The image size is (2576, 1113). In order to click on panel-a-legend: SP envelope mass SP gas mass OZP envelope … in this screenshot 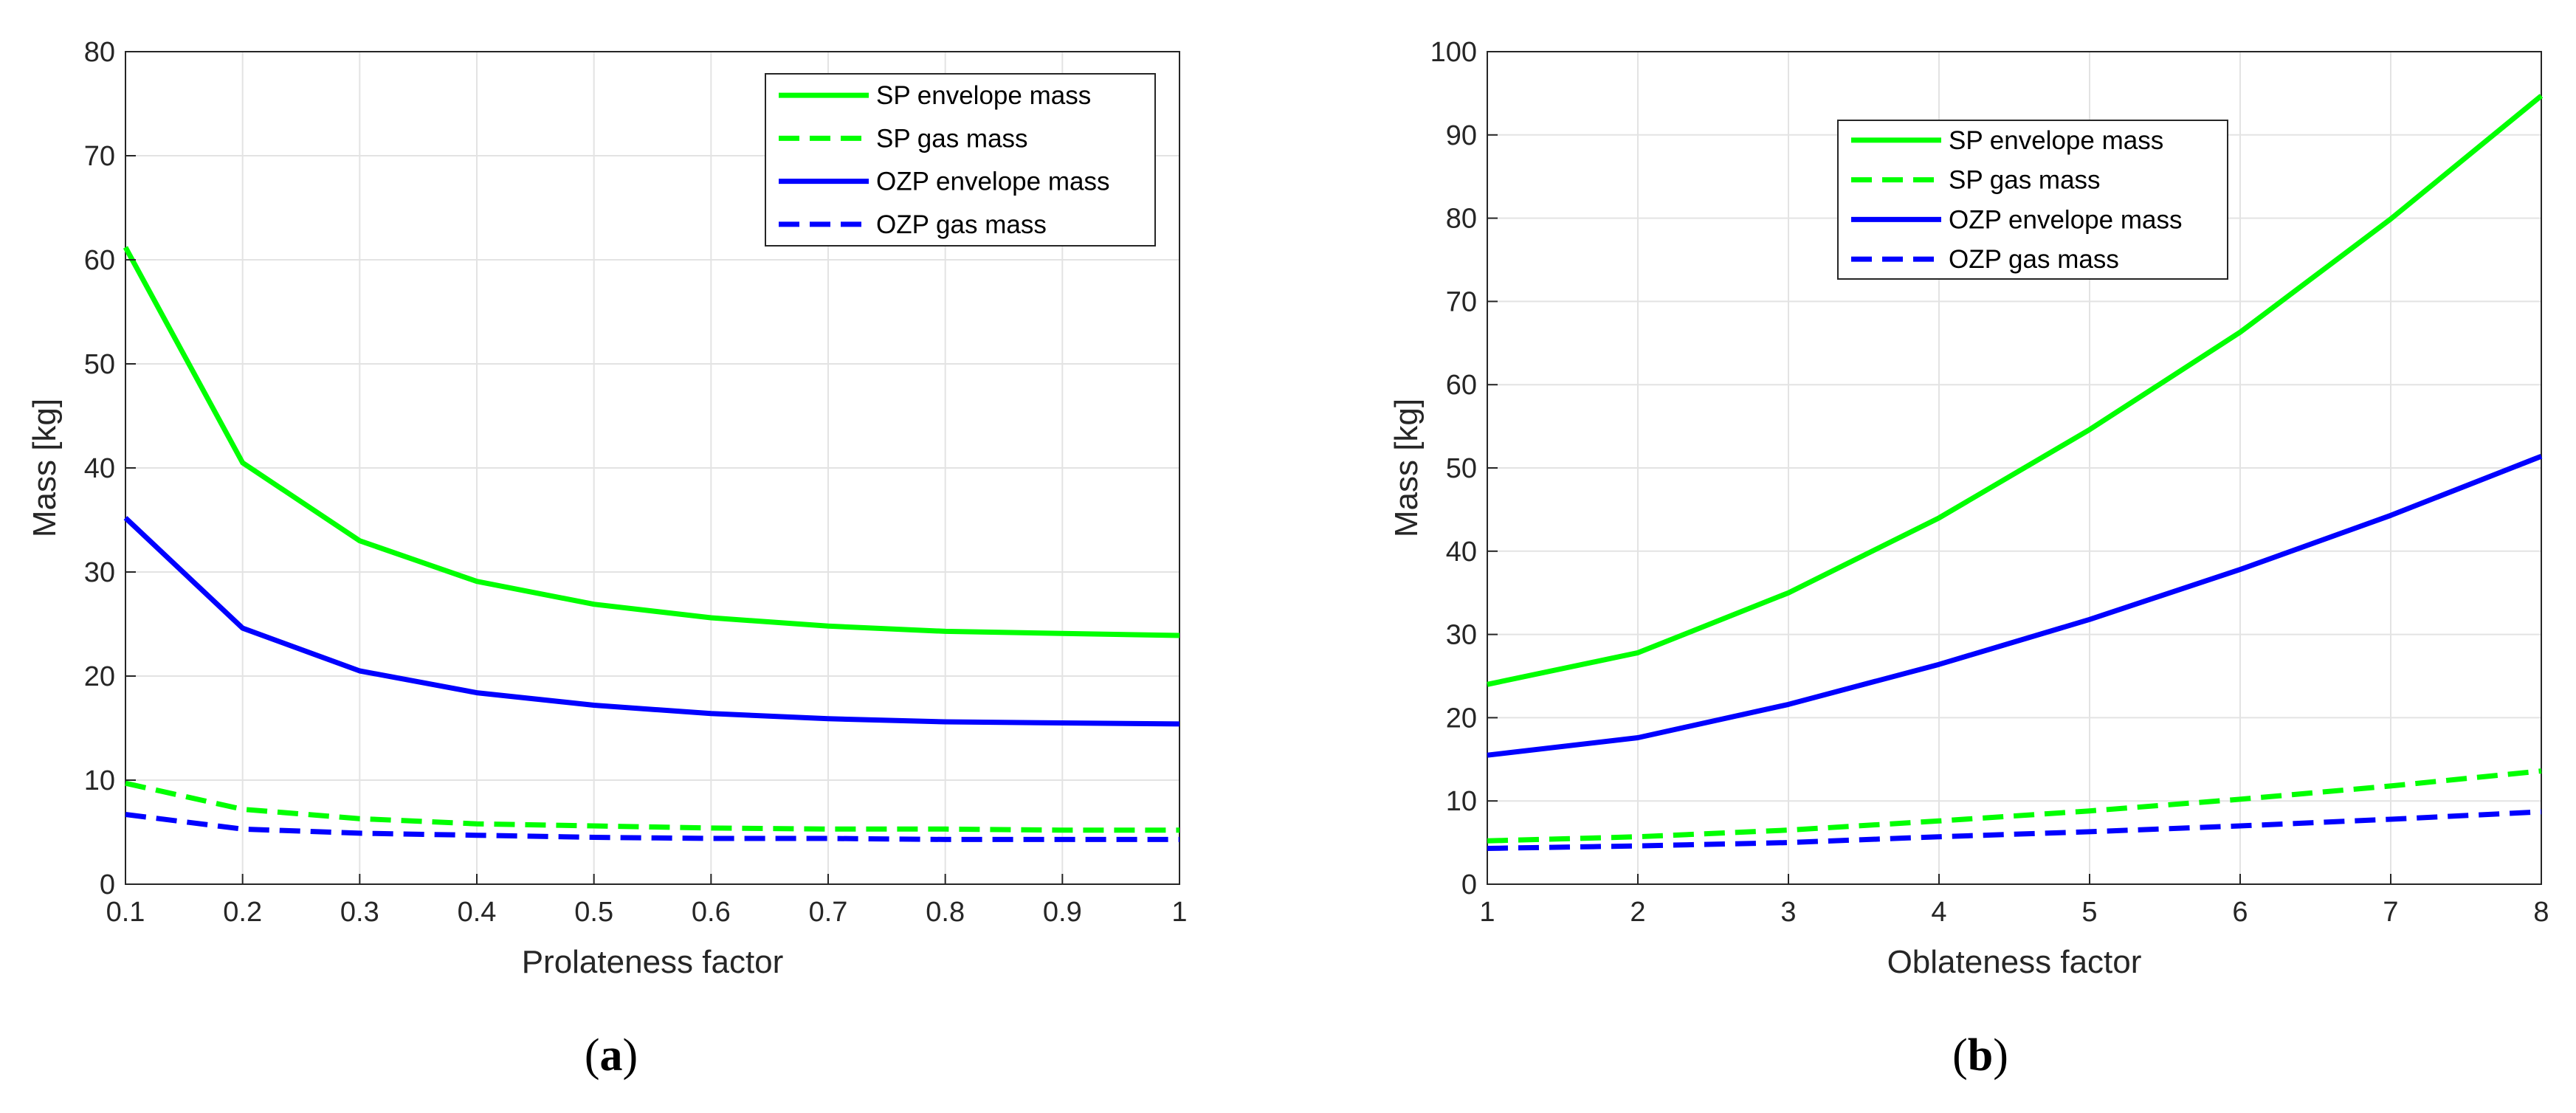, I will do `click(960, 160)`.